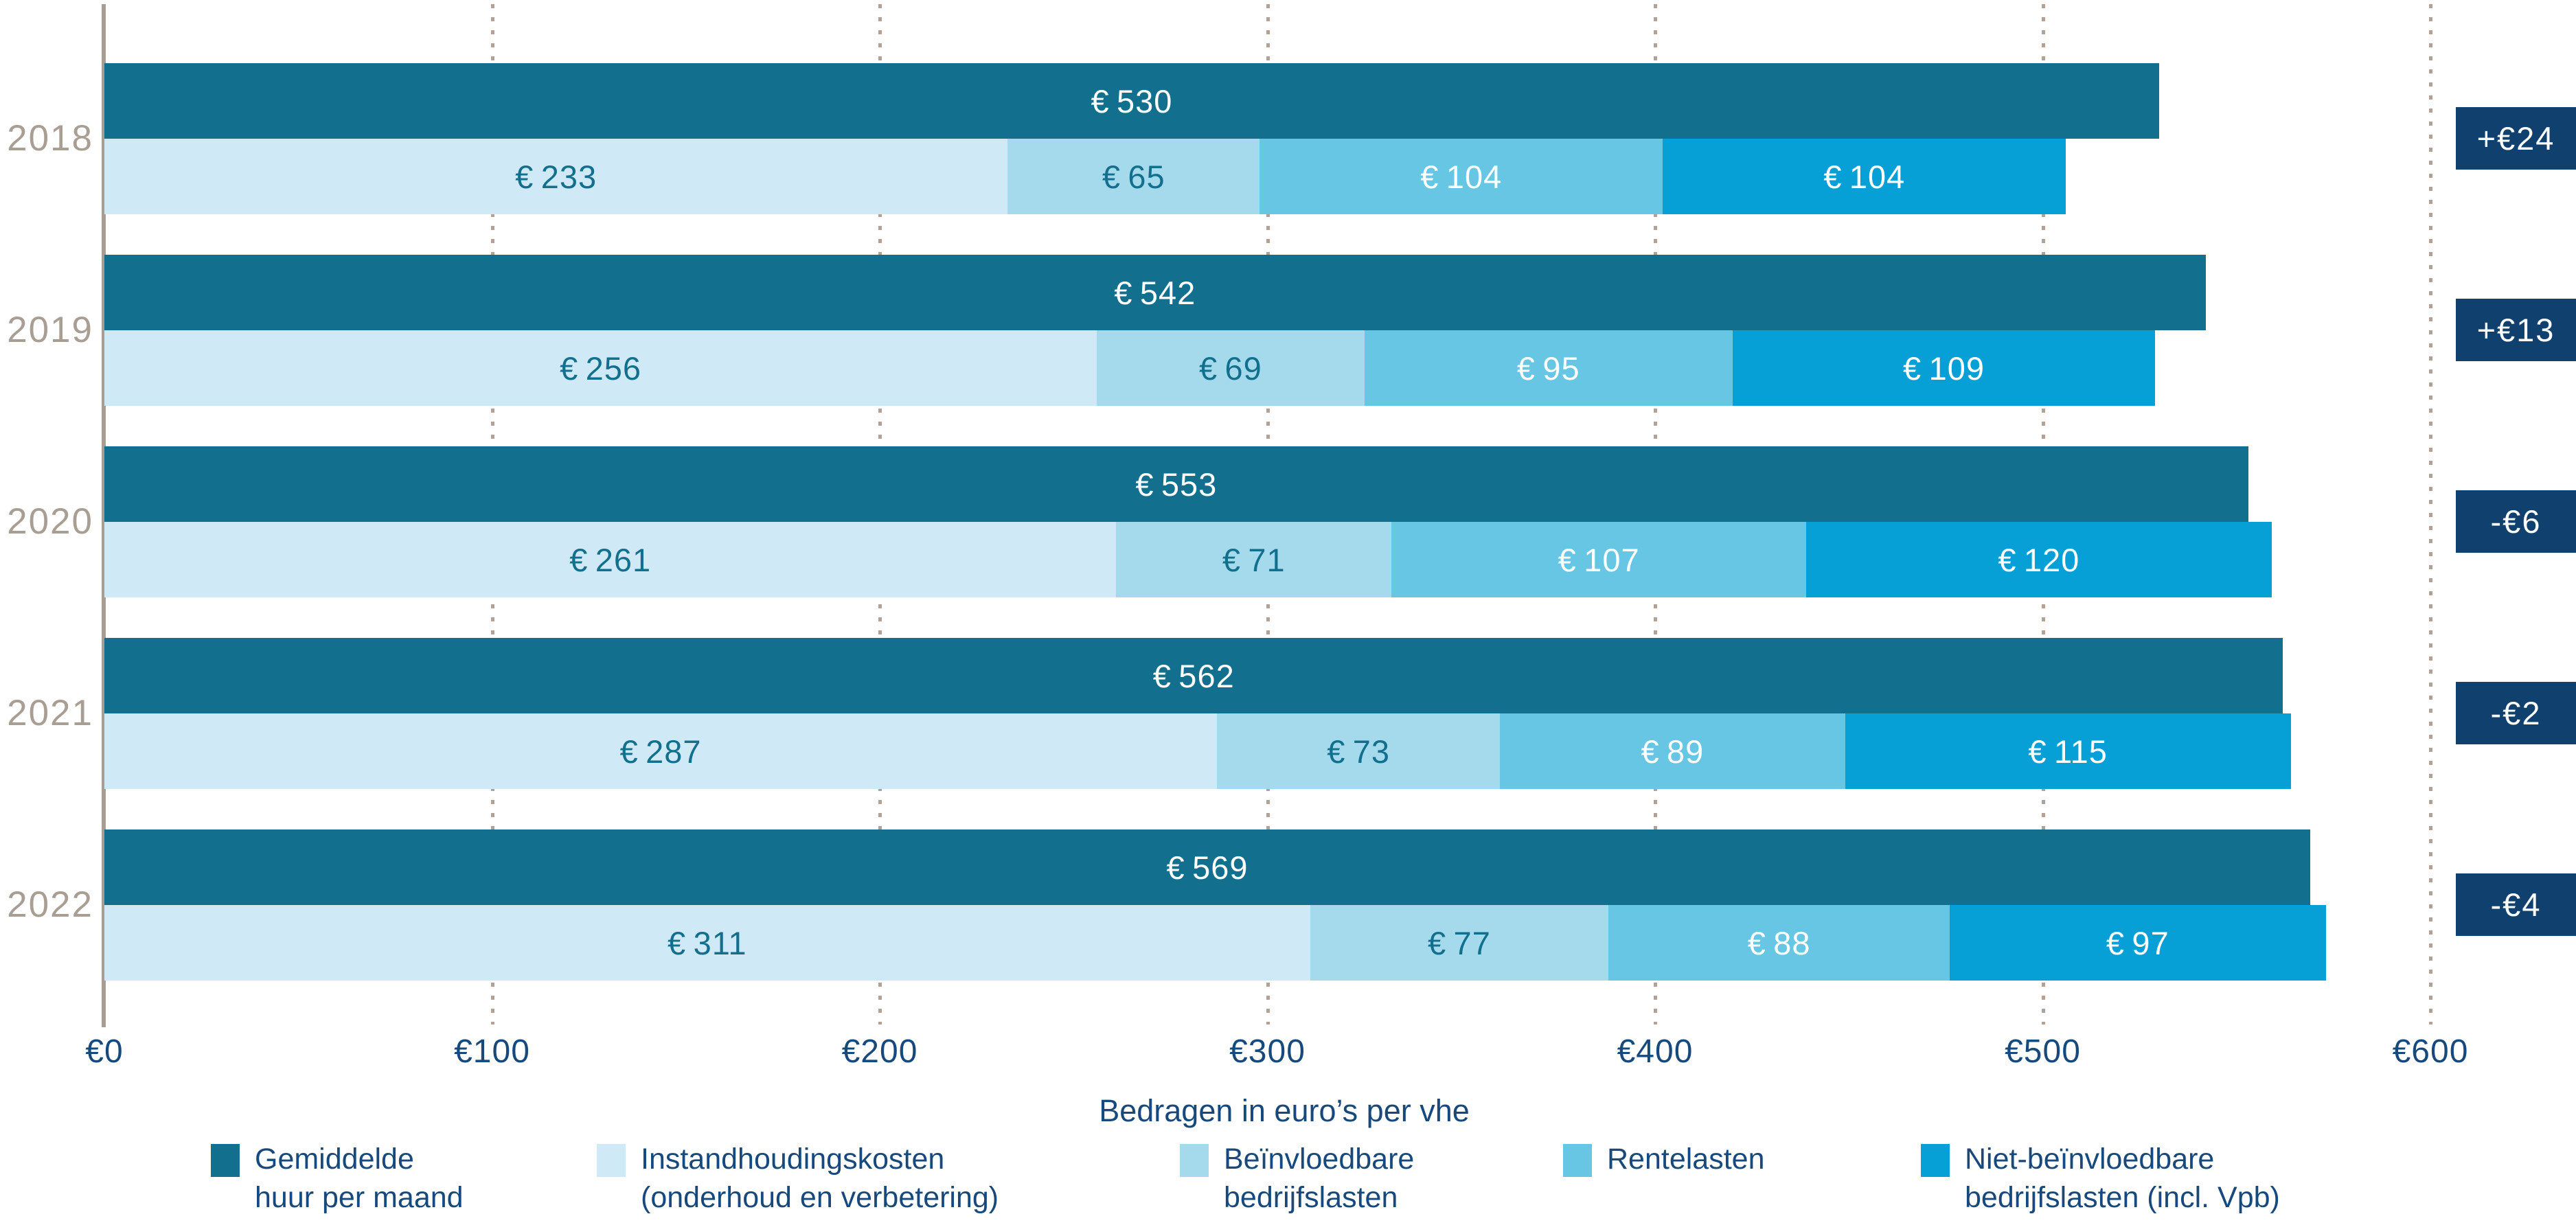 The width and height of the screenshot is (2576, 1225). I want to click on segment-value-label: € 65, so click(1133, 176).